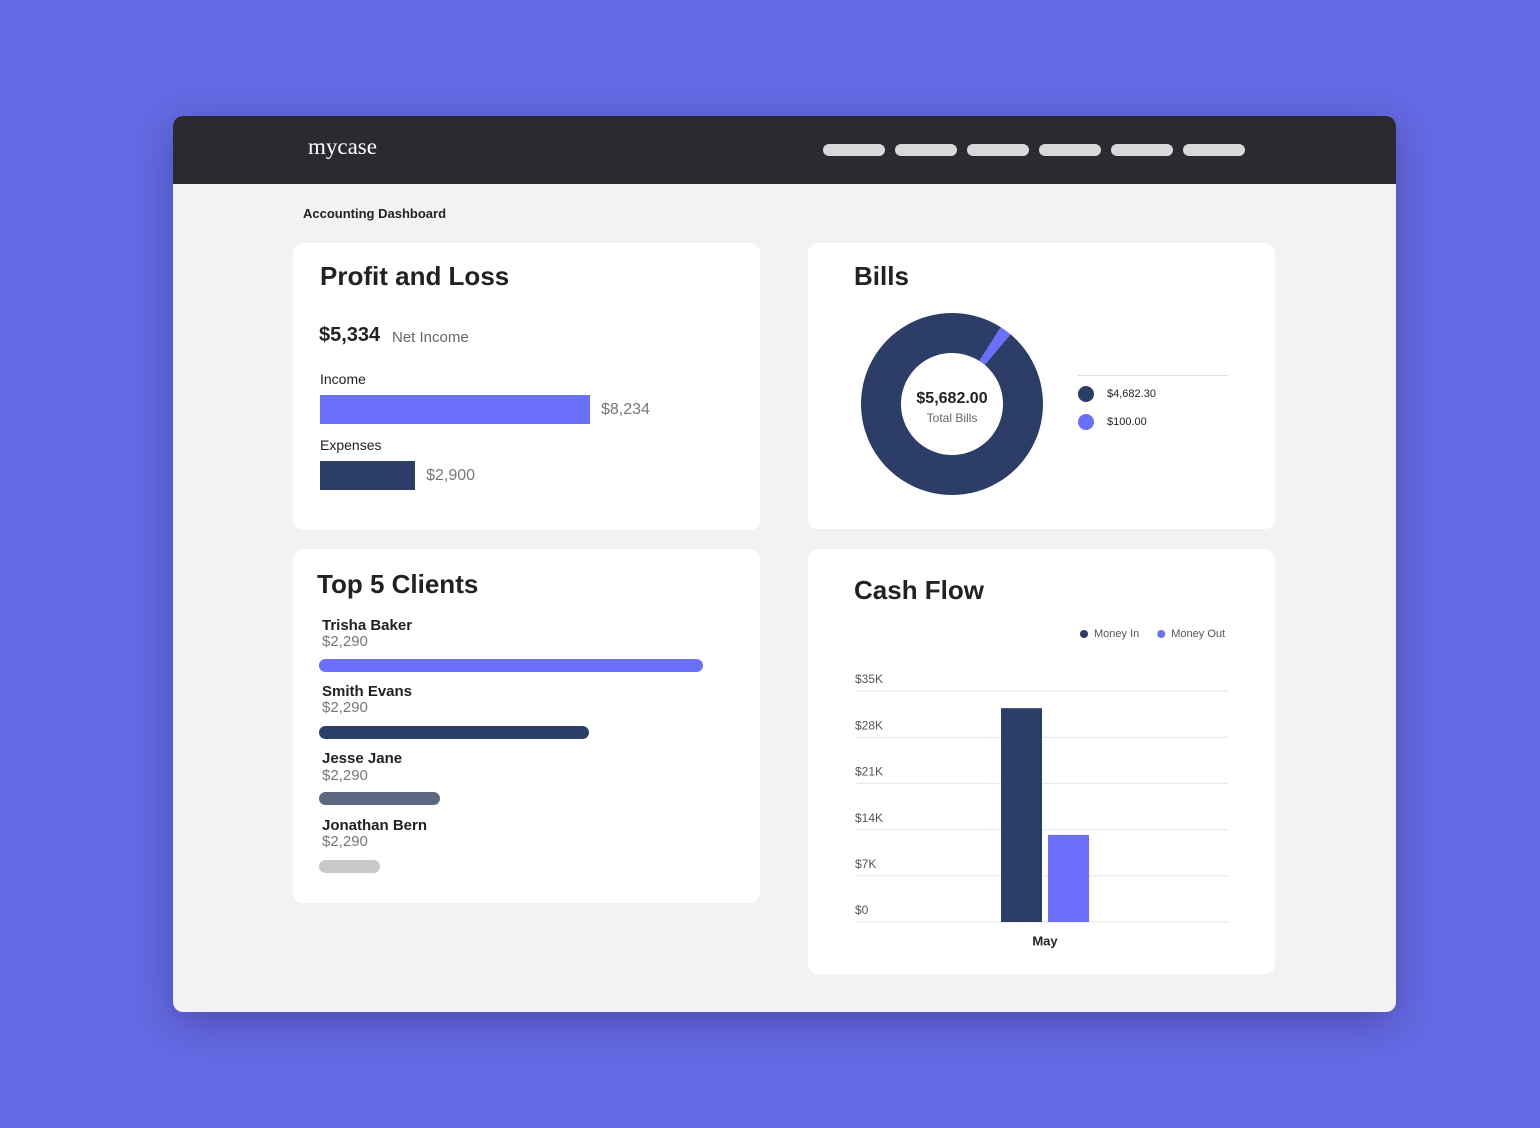  What do you see at coordinates (1045, 940) in the screenshot?
I see `x-tick-label: May` at bounding box center [1045, 940].